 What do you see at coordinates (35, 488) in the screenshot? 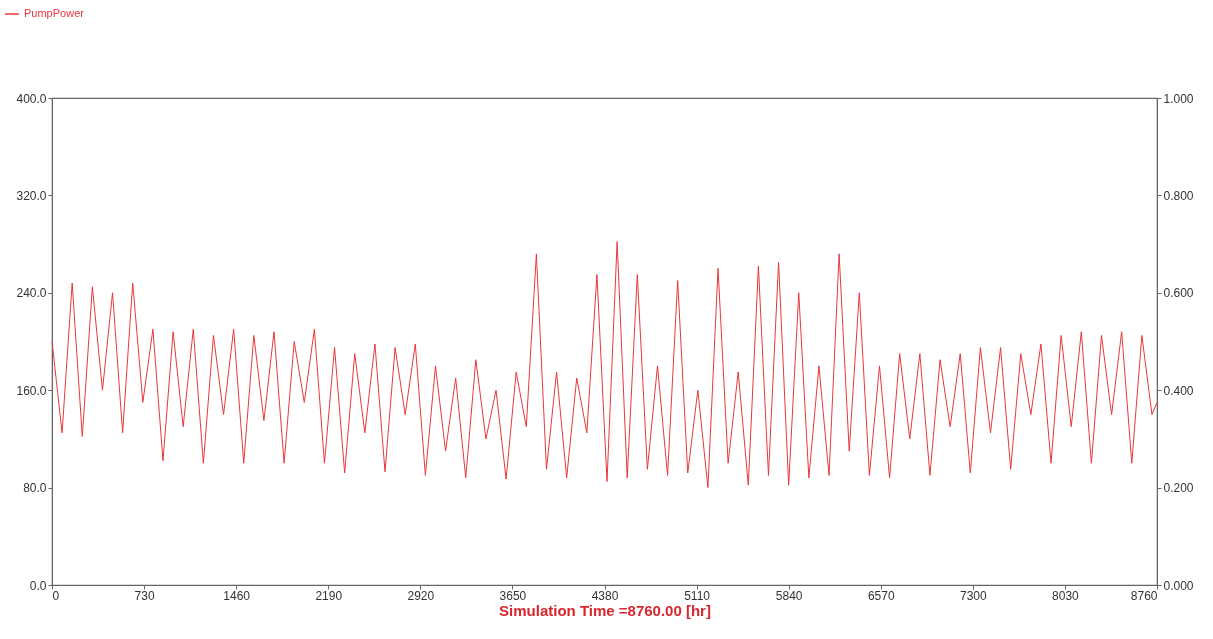
I see `y-tick-label: 80.0` at bounding box center [35, 488].